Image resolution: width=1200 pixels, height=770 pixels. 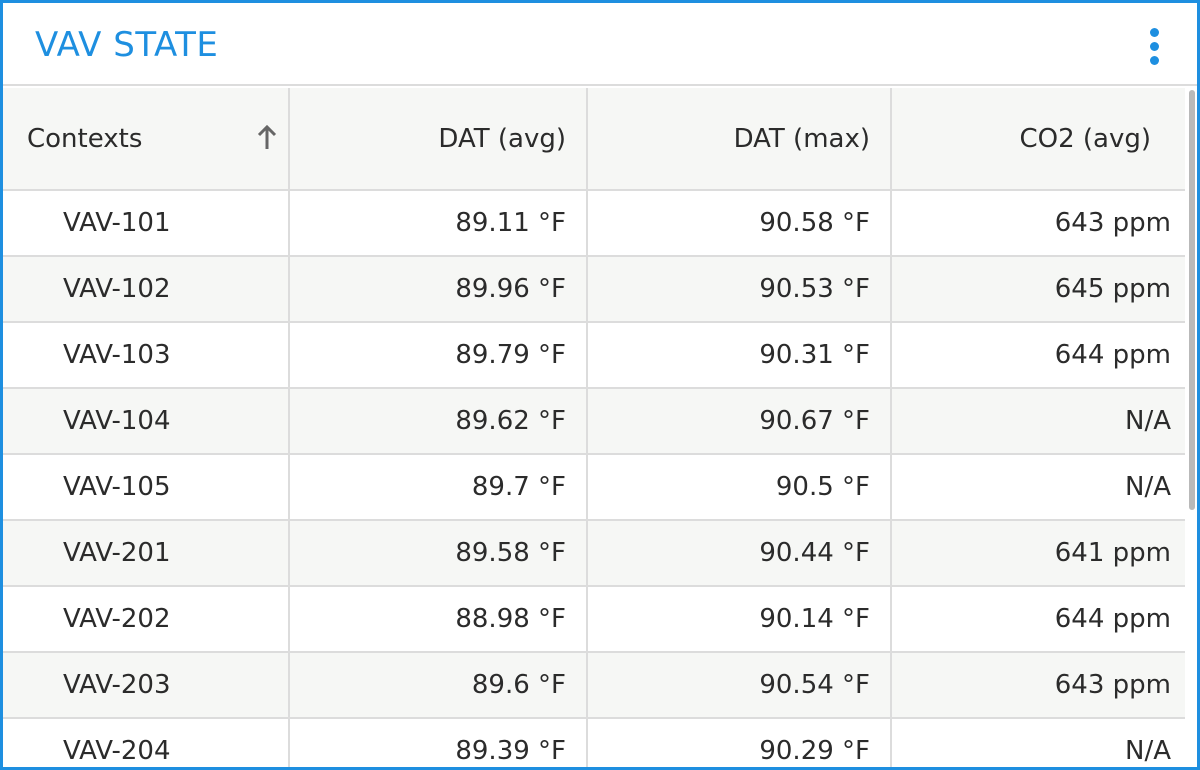 What do you see at coordinates (127, 45) in the screenshot?
I see `widget-title: VAV STATE` at bounding box center [127, 45].